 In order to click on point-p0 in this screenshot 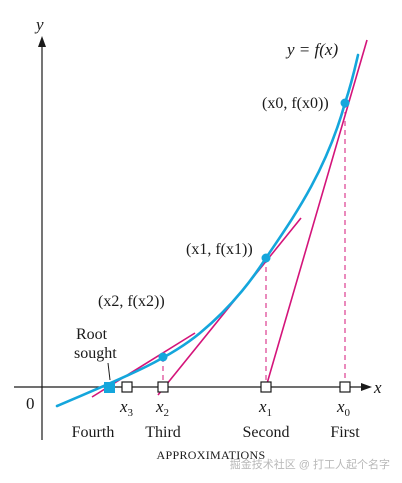, I will do `click(345, 103)`.